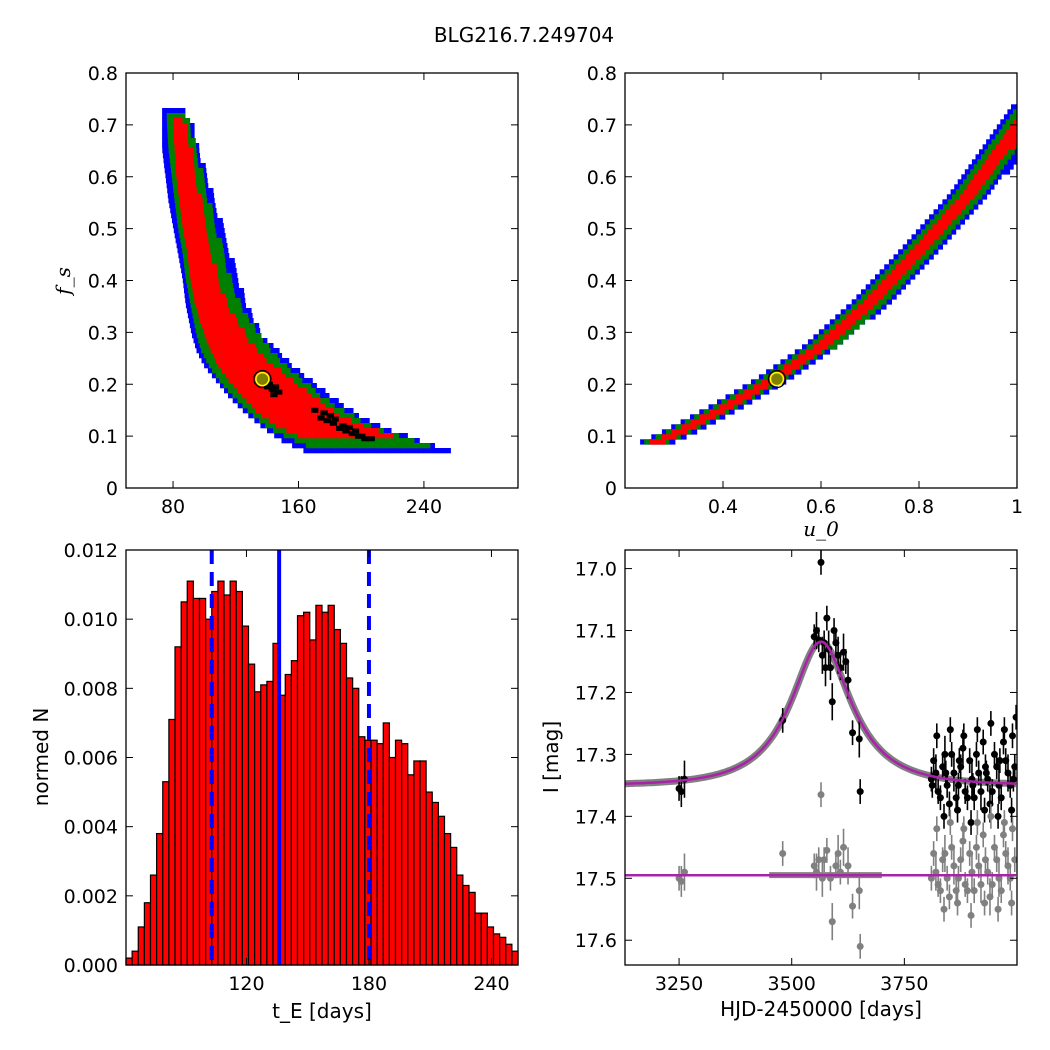 This screenshot has width=1050, height=1050. I want to click on y-axis-label: normed N, so click(41, 757).